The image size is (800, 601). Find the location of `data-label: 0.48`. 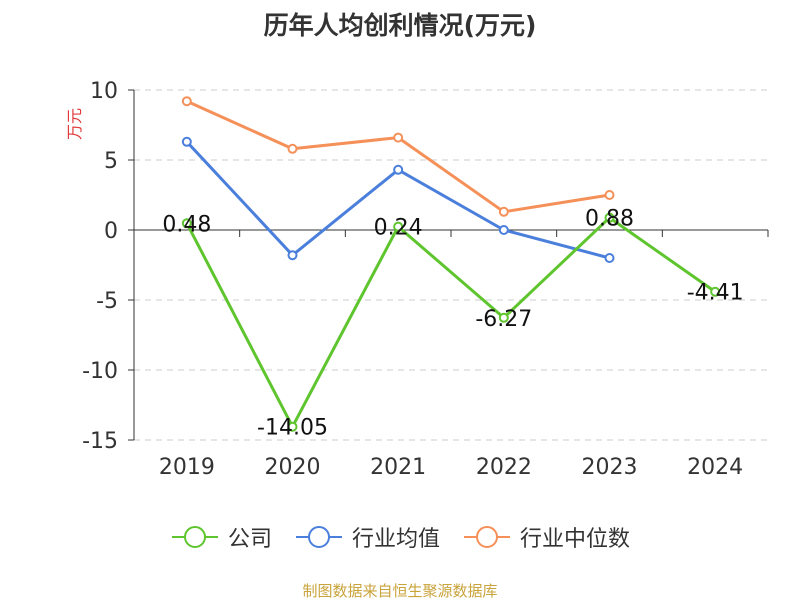

data-label: 0.48 is located at coordinates (186, 224).